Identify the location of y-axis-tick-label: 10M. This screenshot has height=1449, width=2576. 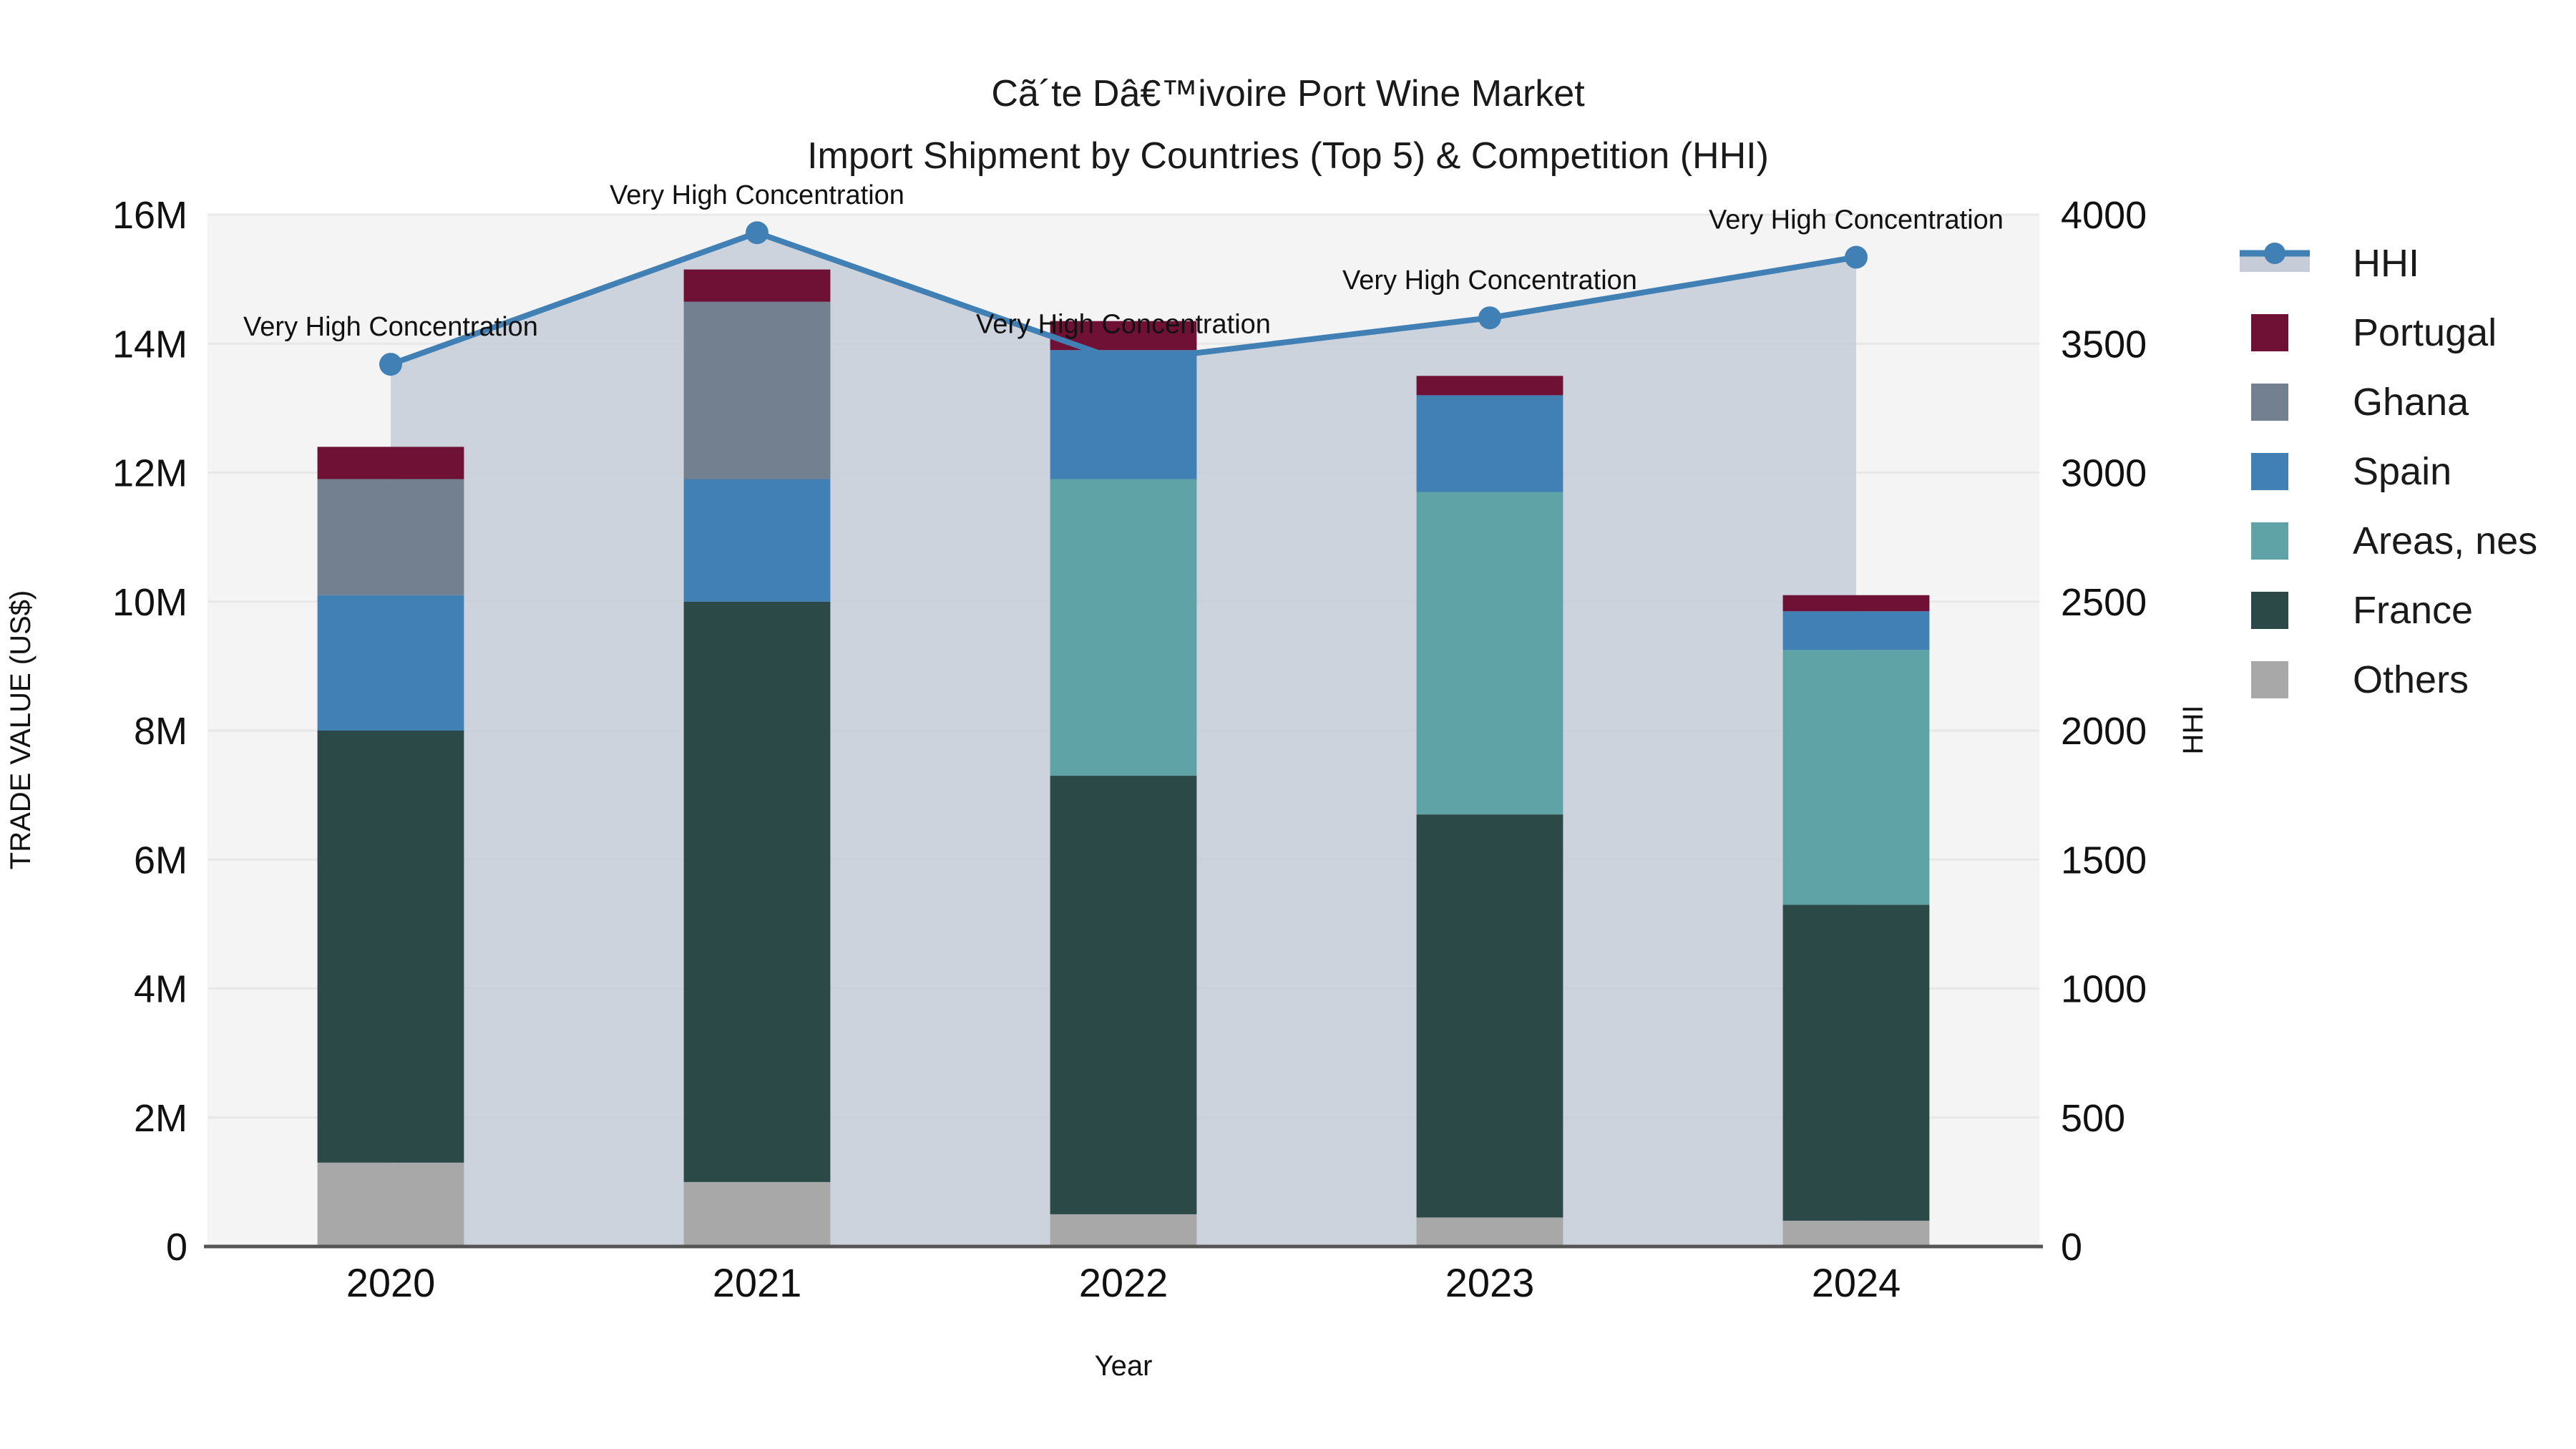
(149, 602).